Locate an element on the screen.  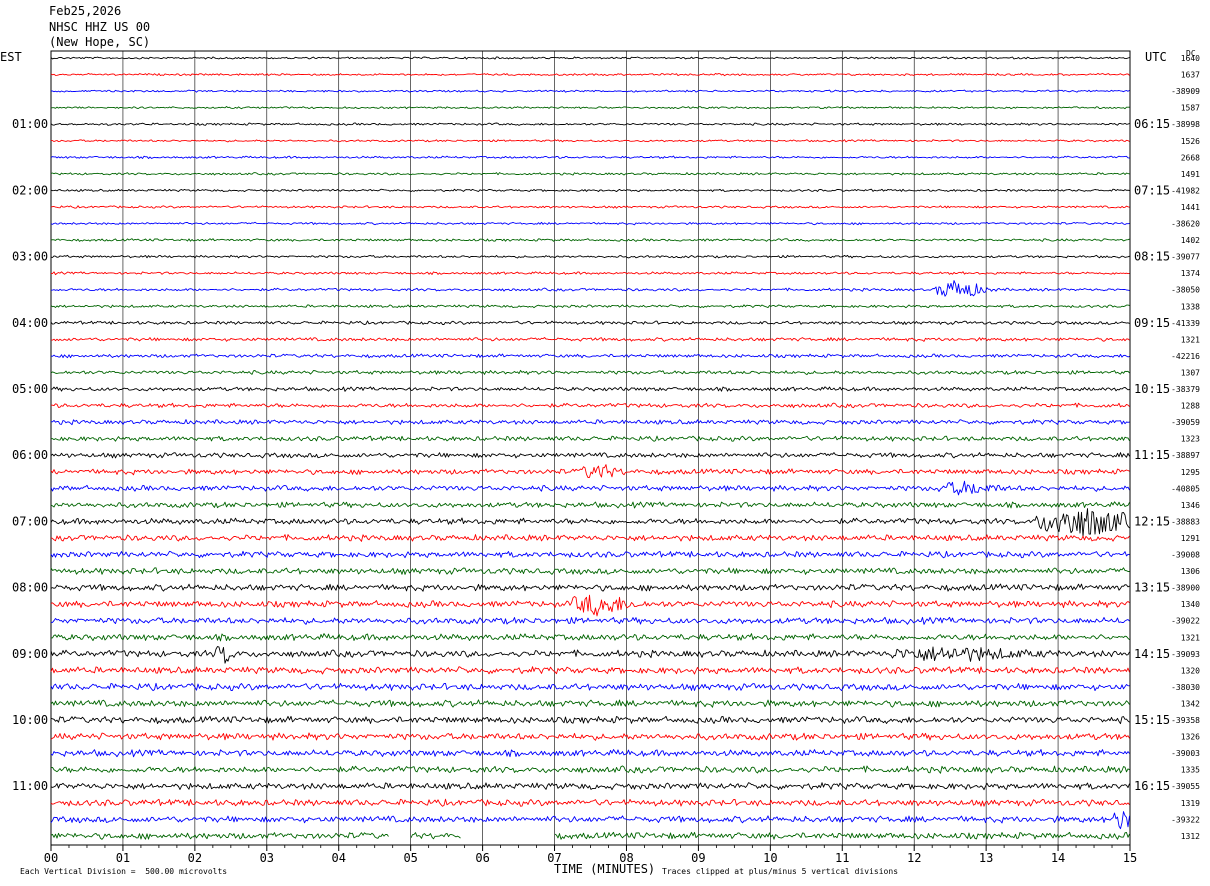
dc-offset-label: -39077 is located at coordinates (1185, 257).